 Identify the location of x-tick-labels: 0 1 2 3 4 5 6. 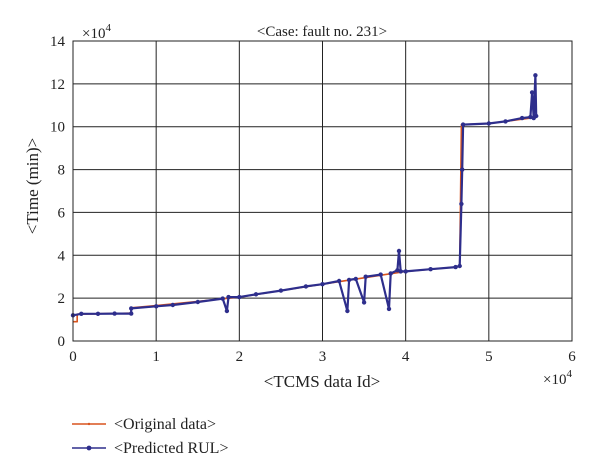
(322, 357).